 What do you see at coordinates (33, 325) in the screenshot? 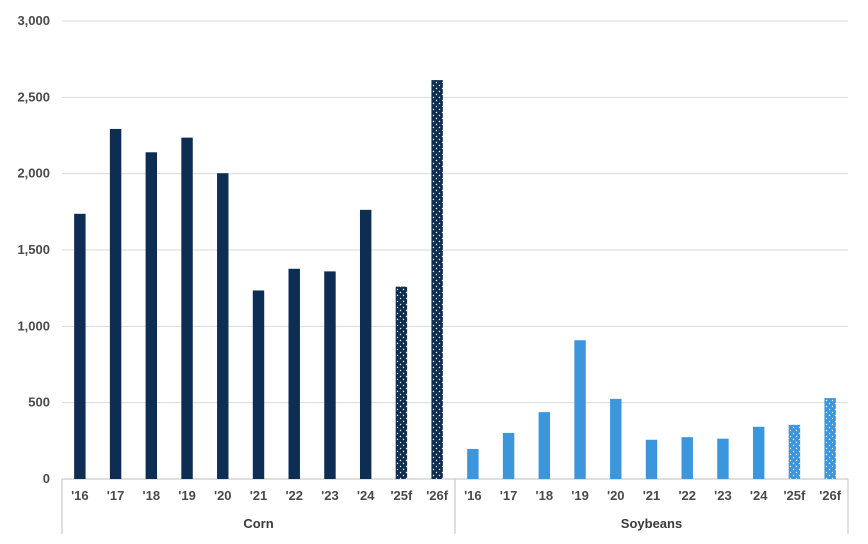
I see `y-tick-label: 1,000` at bounding box center [33, 325].